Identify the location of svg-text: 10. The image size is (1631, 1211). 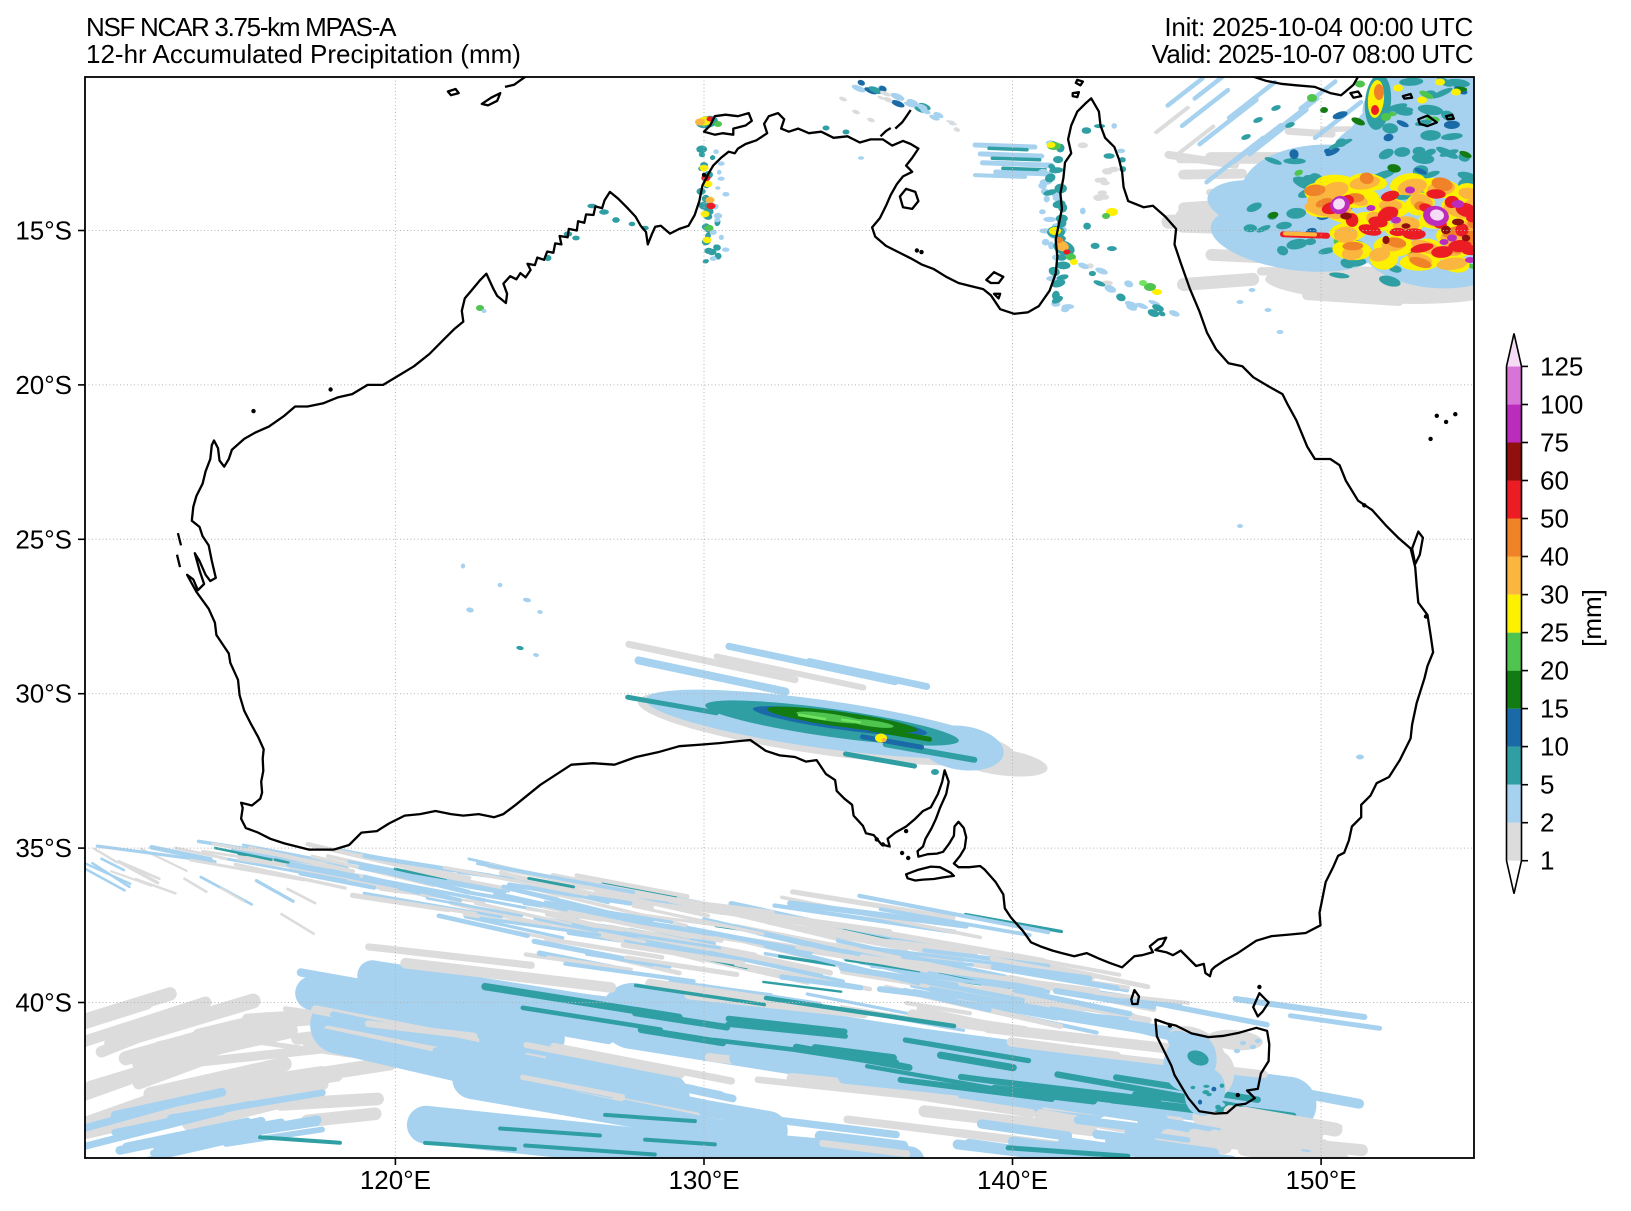
(1554, 747).